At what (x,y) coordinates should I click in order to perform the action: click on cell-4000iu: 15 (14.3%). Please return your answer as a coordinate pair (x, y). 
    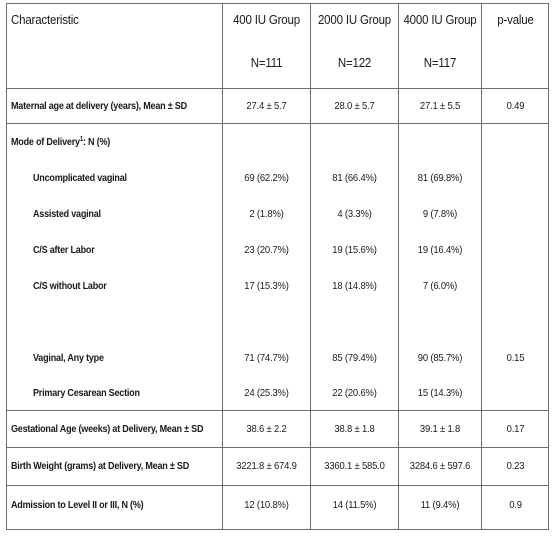
    Looking at the image, I should click on (440, 393).